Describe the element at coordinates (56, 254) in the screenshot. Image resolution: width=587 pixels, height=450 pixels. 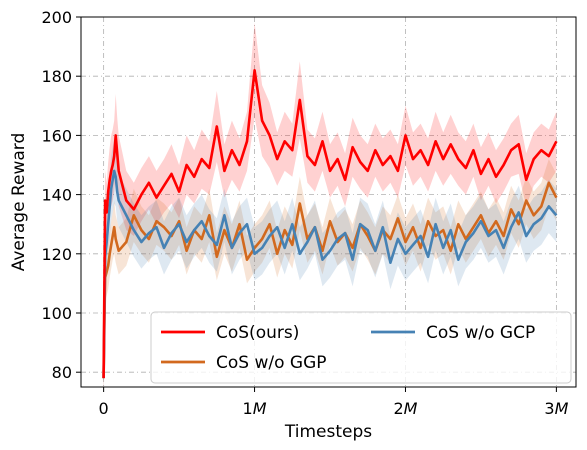
I see `y-tick-label: 120` at that location.